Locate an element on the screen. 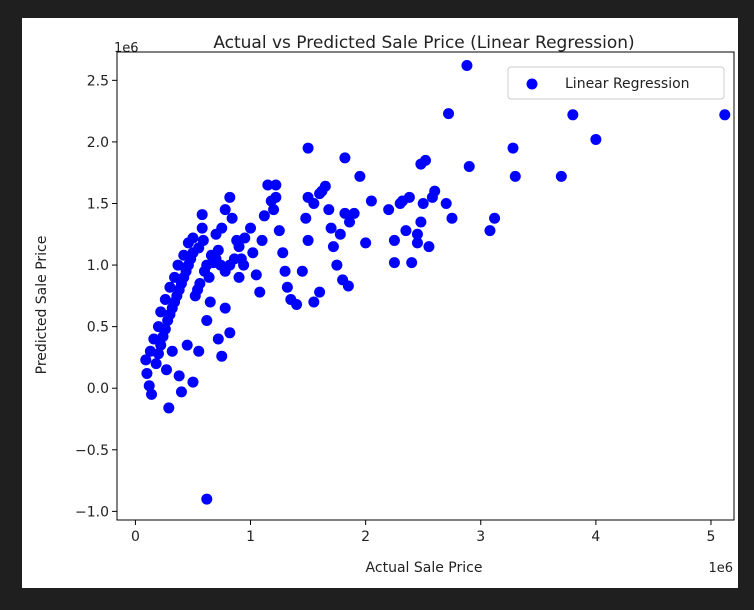 The image size is (754, 610). y-tick-label: 0.0 is located at coordinates (98, 389).